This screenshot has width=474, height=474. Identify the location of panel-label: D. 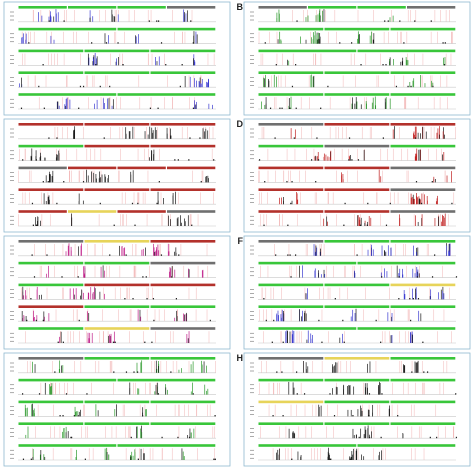
(240, 124).